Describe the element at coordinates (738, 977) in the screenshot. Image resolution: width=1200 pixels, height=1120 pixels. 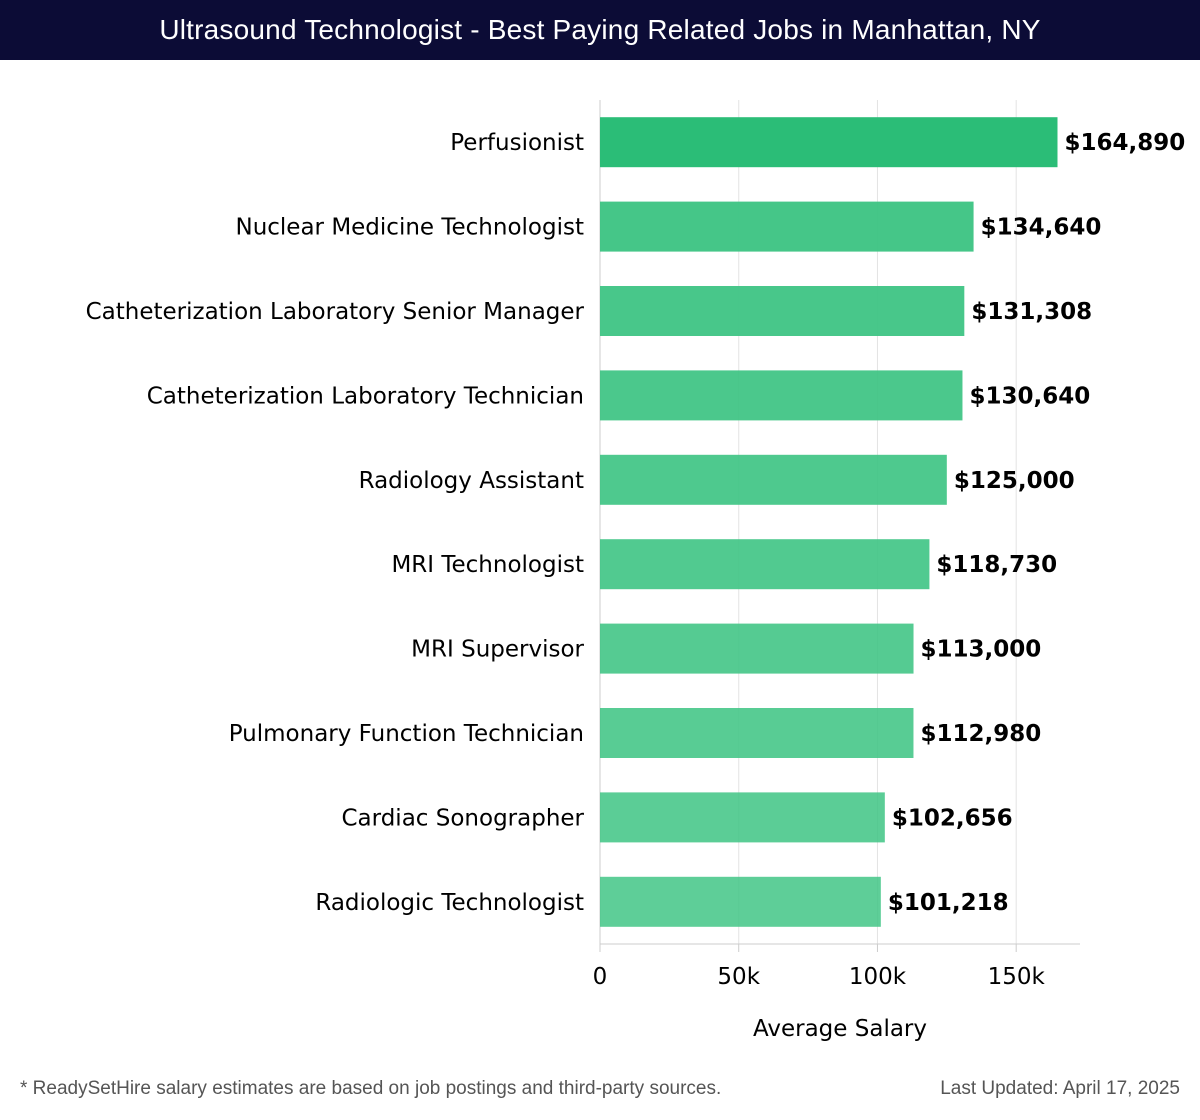
I see `x-tick-label: 50k` at that location.